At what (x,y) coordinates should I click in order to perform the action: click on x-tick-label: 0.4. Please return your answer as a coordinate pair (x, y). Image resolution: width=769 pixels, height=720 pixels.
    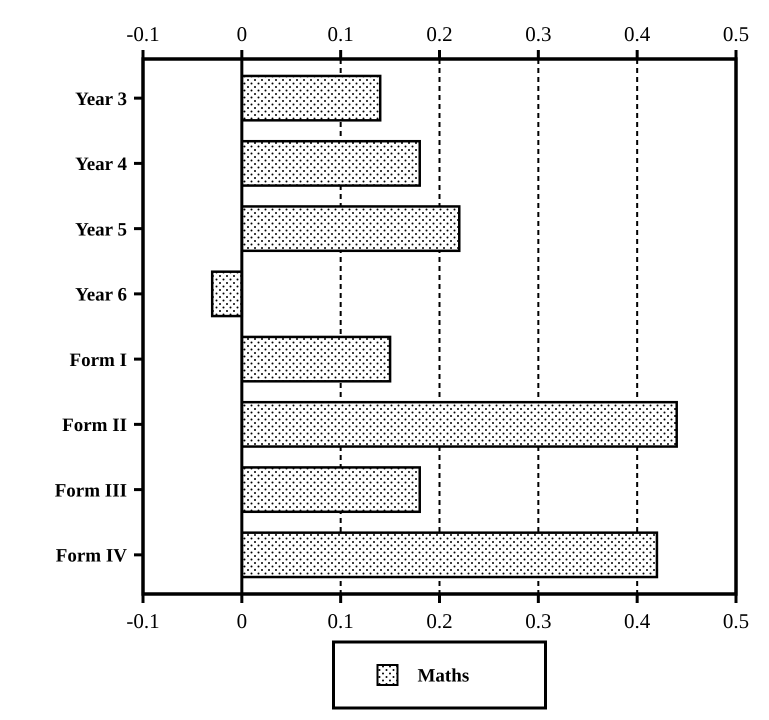
    Looking at the image, I should click on (637, 34).